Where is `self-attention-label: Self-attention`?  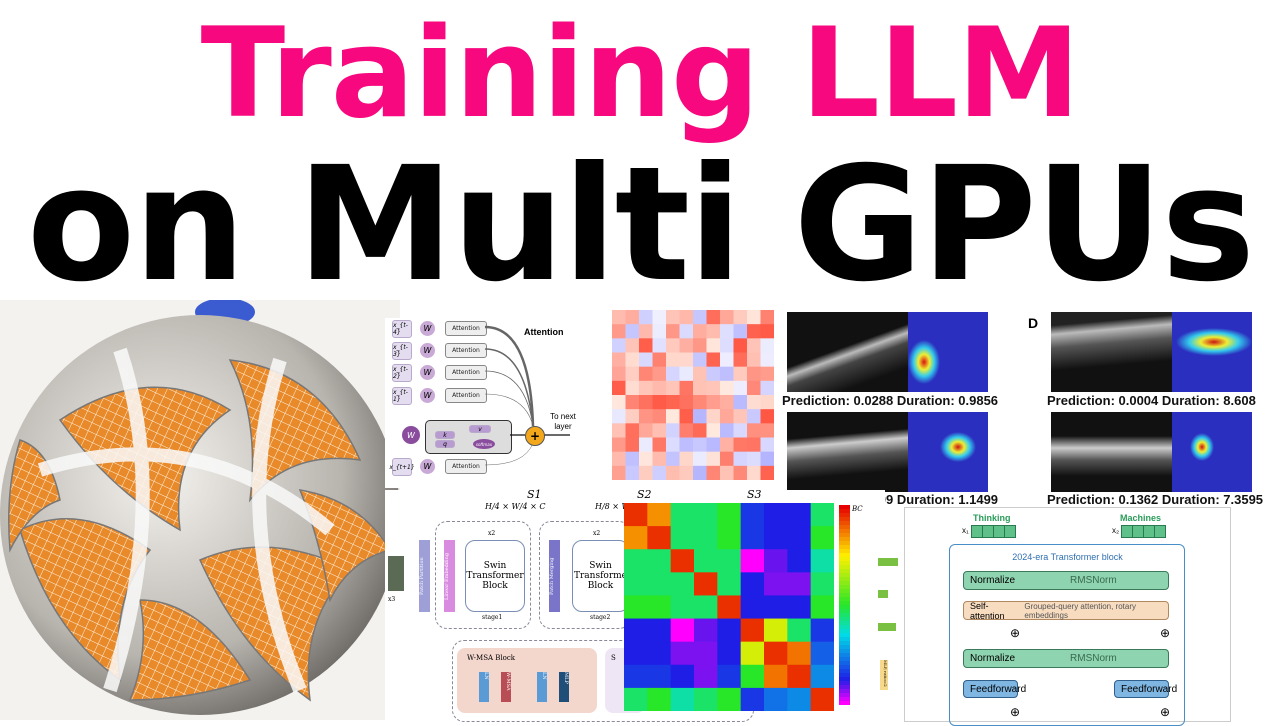
self-attention-label: Self-attention is located at coordinates (987, 610).